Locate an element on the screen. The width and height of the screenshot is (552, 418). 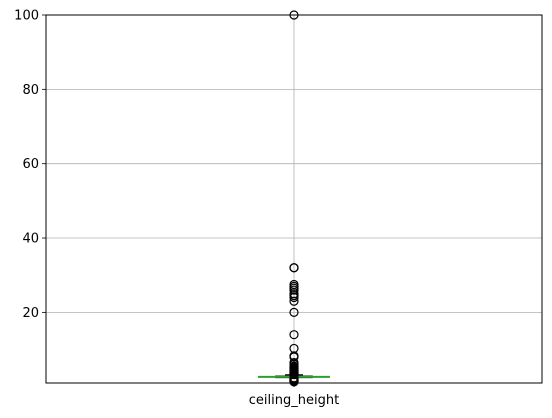
y-tick-label: 60 is located at coordinates (30, 164).